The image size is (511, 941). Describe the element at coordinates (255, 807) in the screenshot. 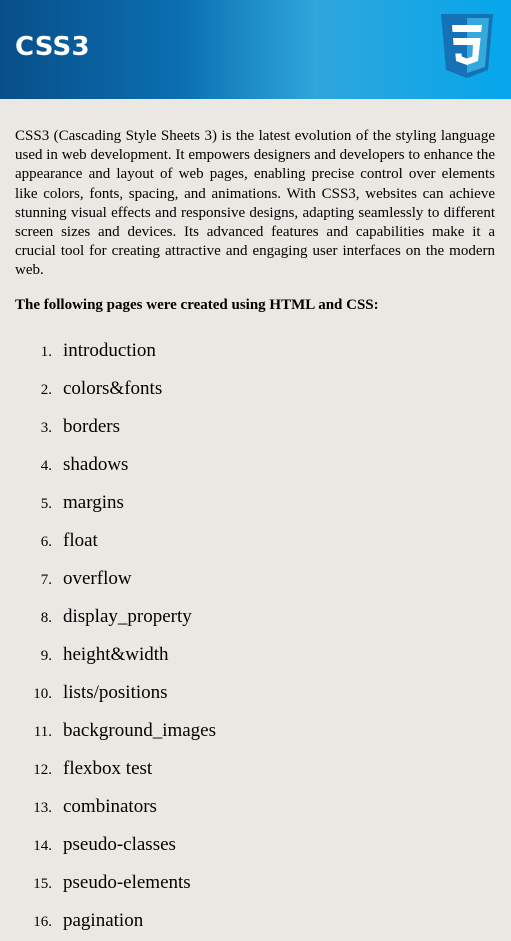

I see `list-item: 13. combinators` at that location.